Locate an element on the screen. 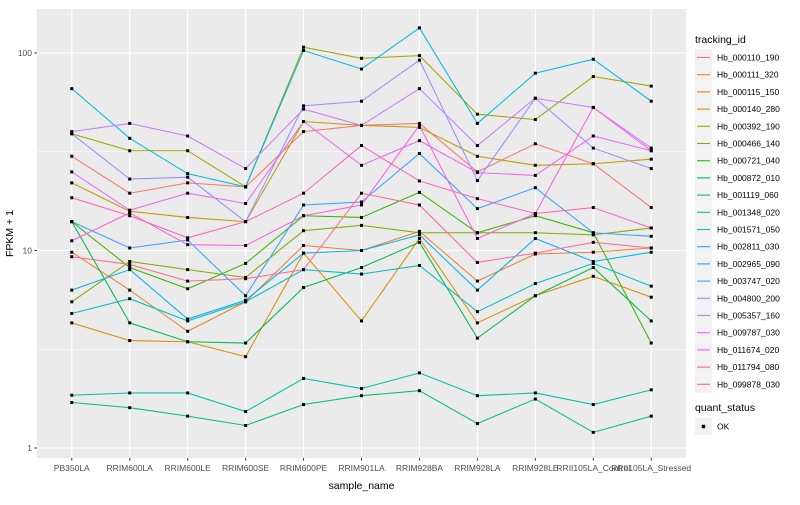 This screenshot has height=505, width=800. legend-item-label: Hb_005357_160 is located at coordinates (748, 316).